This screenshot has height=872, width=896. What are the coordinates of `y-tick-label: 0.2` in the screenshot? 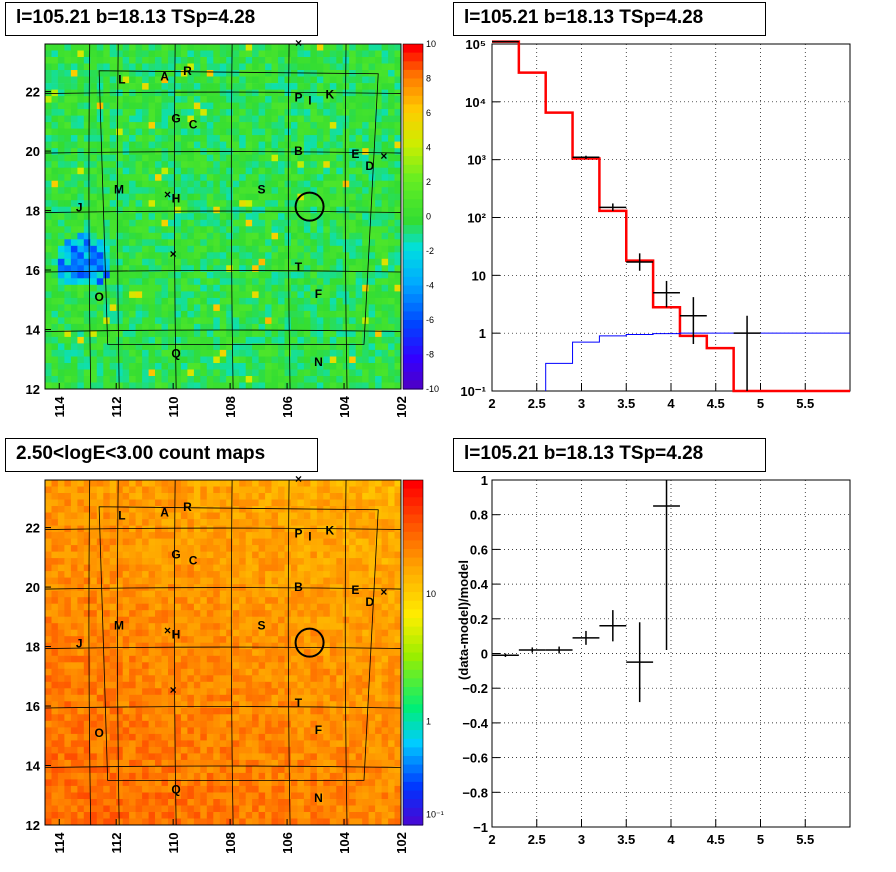 It's located at (479, 619).